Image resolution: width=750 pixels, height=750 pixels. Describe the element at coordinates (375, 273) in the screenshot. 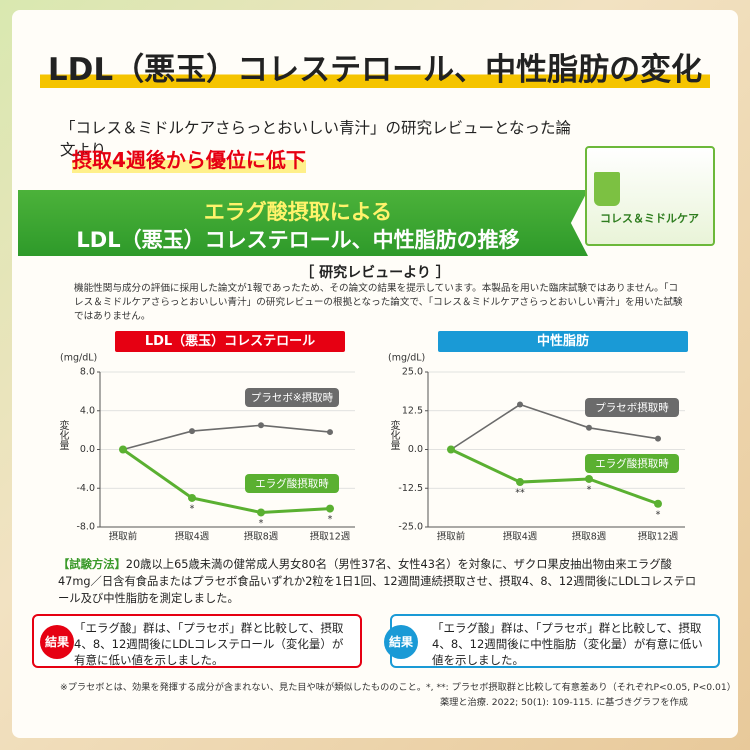

I see `review-heading: ［ 研究レビューより ］` at that location.